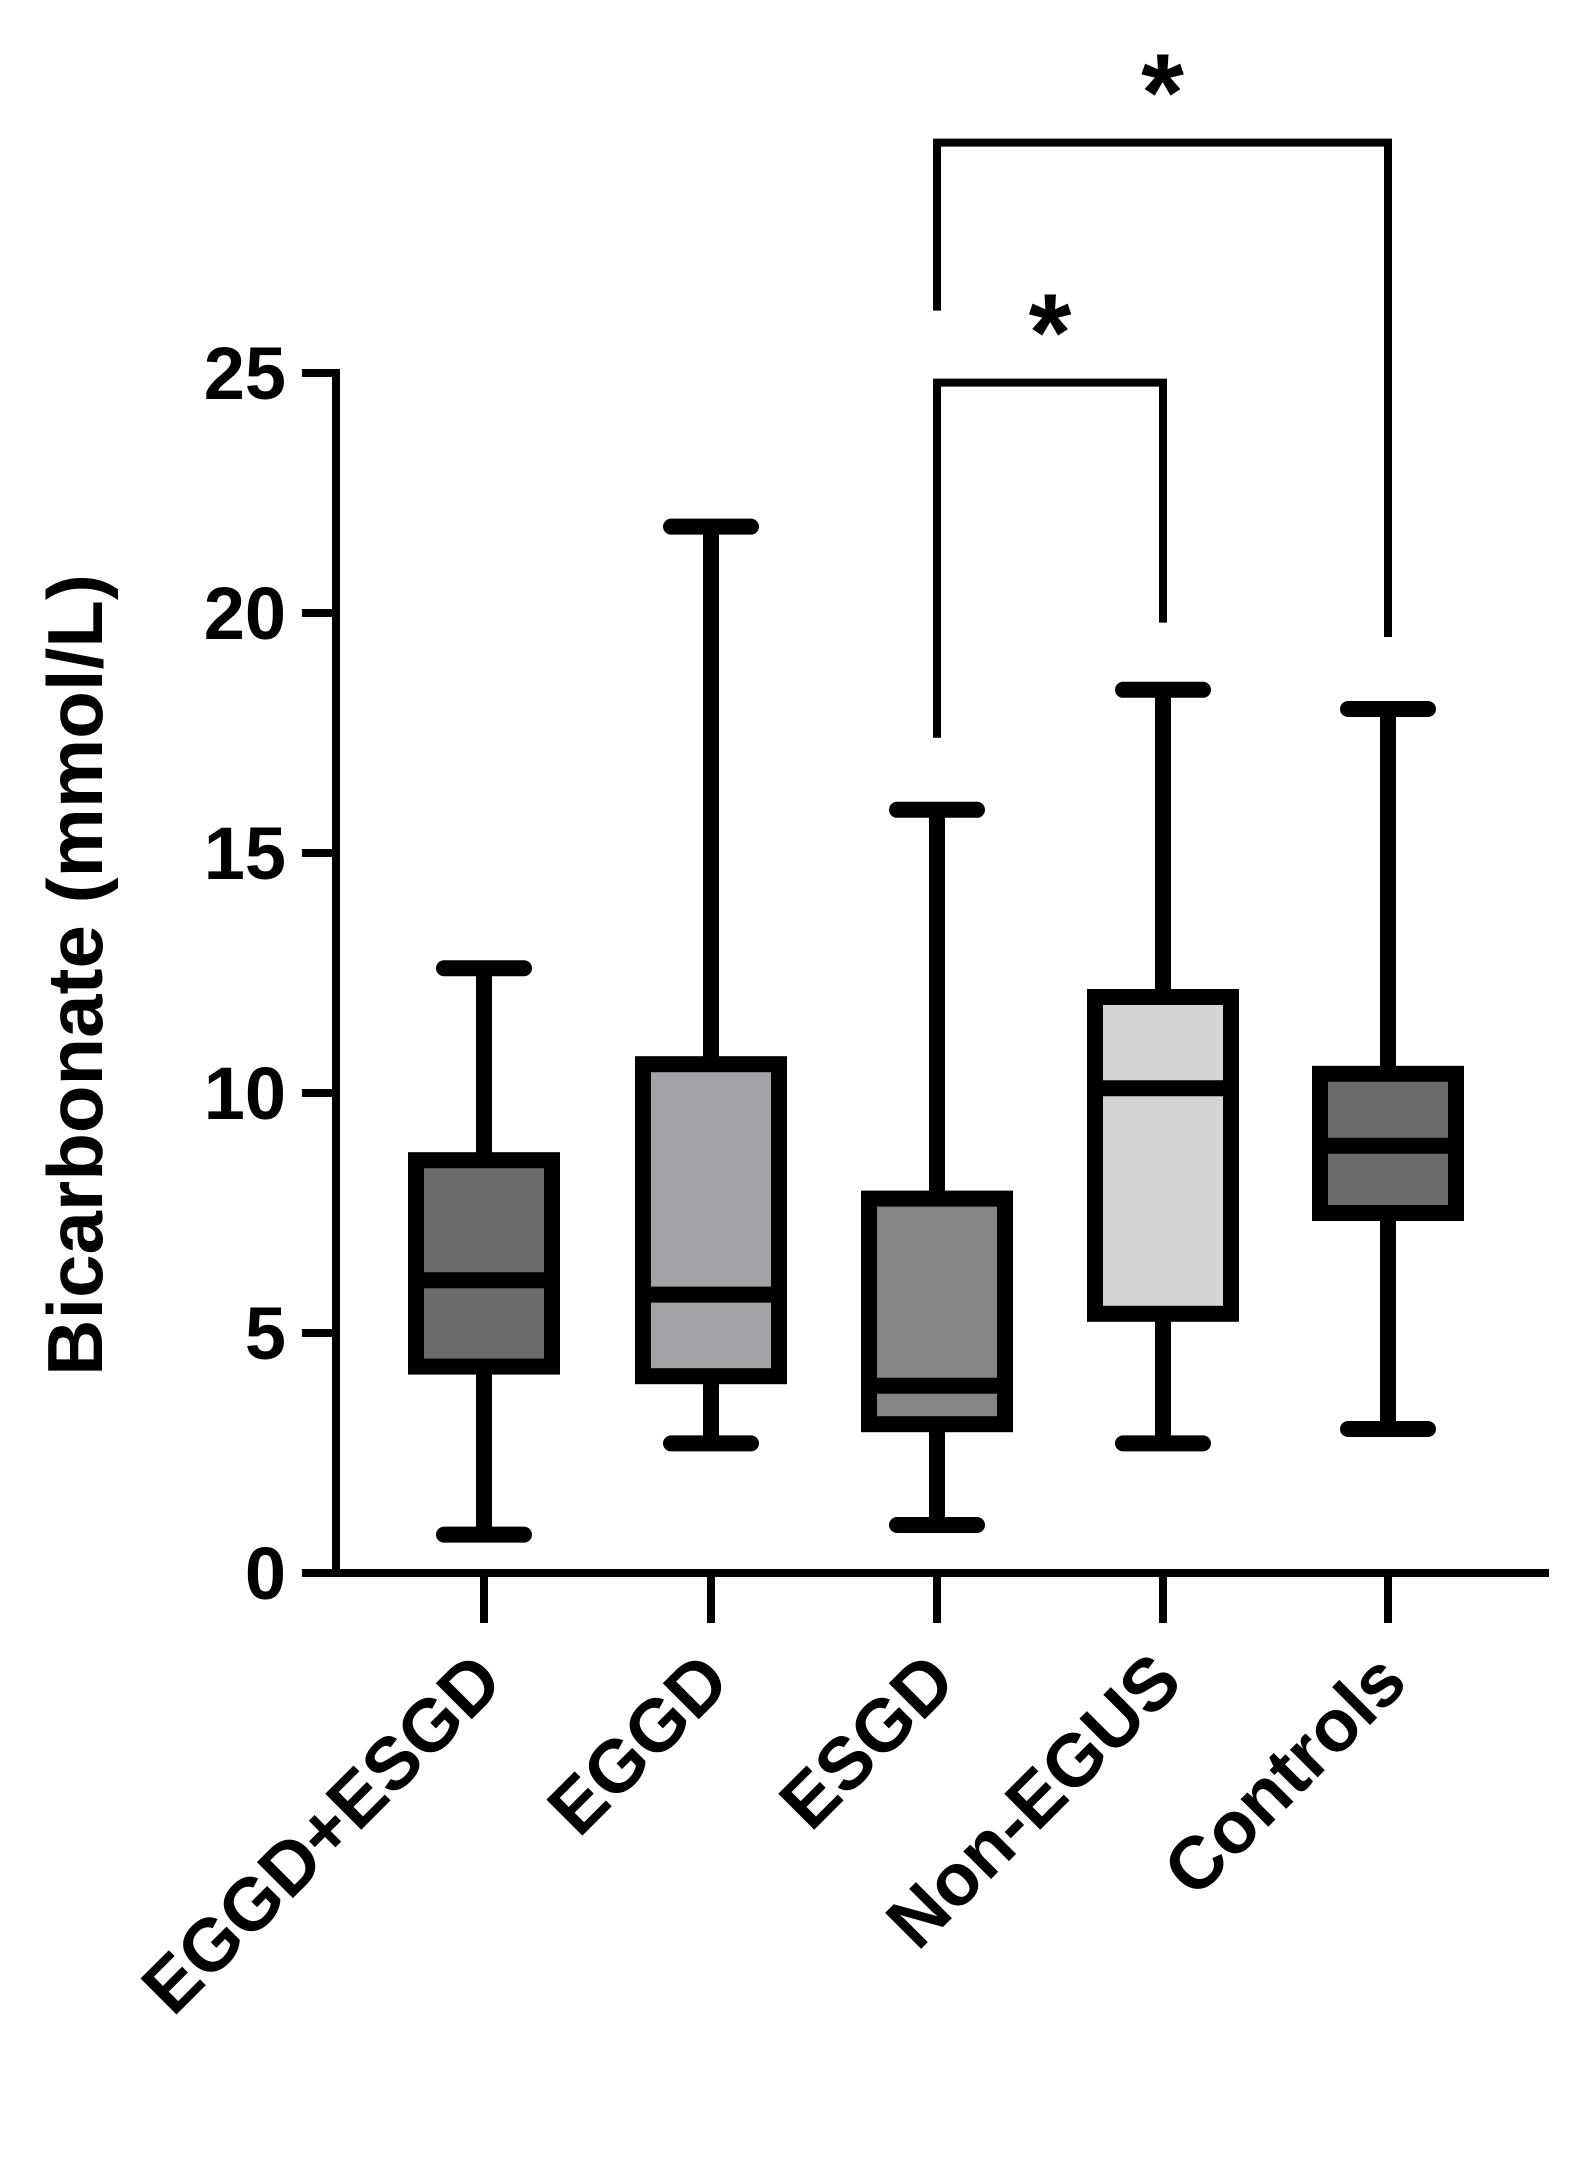 Image resolution: width=1573 pixels, height=2173 pixels. I want to click on box-controls, so click(1388, 1069).